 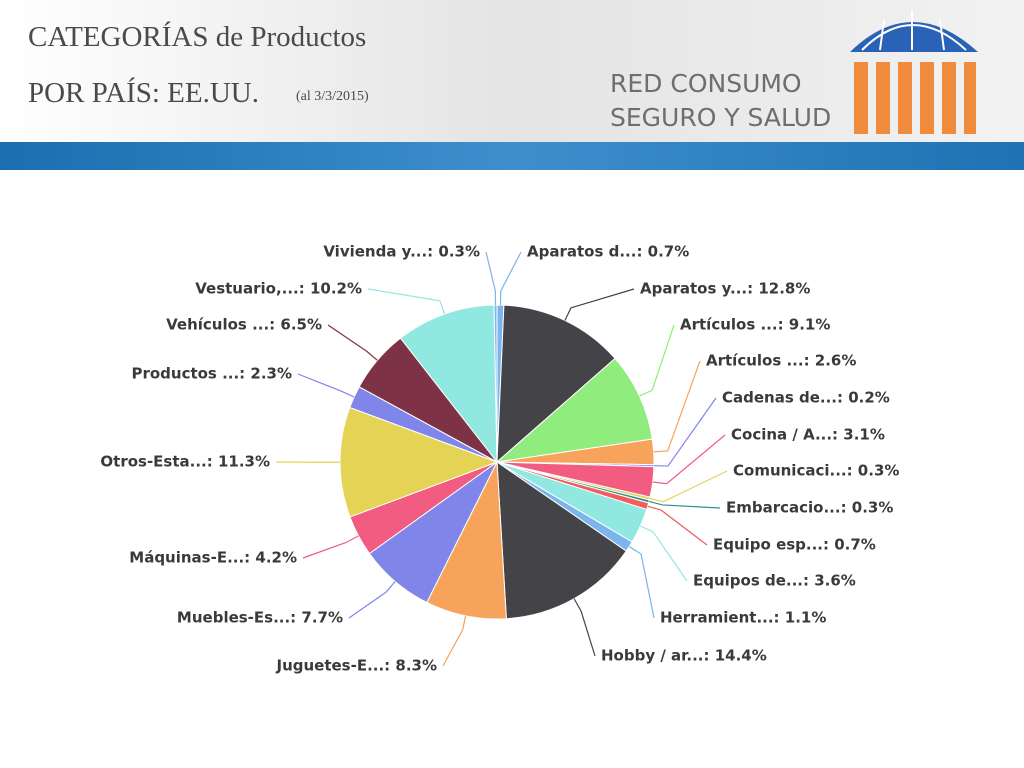 I want to click on data-label: Vestuario,...: 10.2%, so click(x=278, y=289).